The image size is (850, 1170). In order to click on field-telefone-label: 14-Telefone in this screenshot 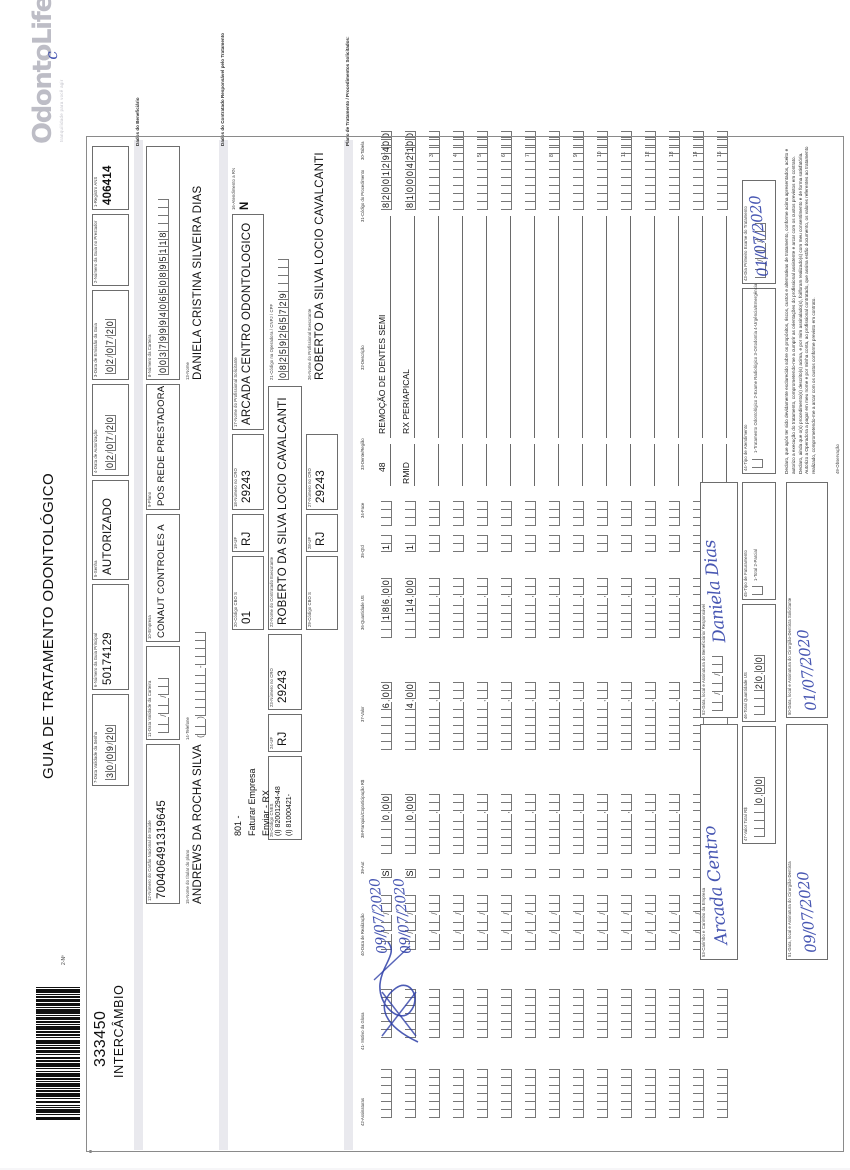, I will do `click(187, 728)`.